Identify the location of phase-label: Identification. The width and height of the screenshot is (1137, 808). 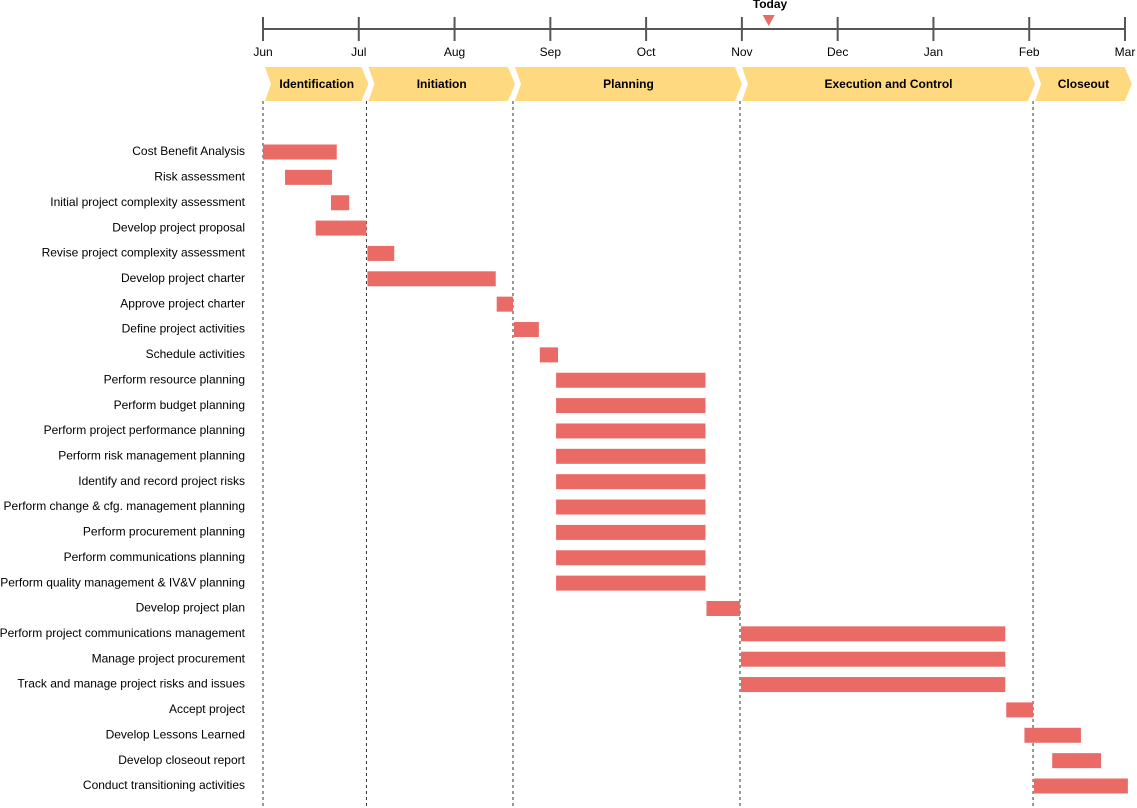
(316, 84).